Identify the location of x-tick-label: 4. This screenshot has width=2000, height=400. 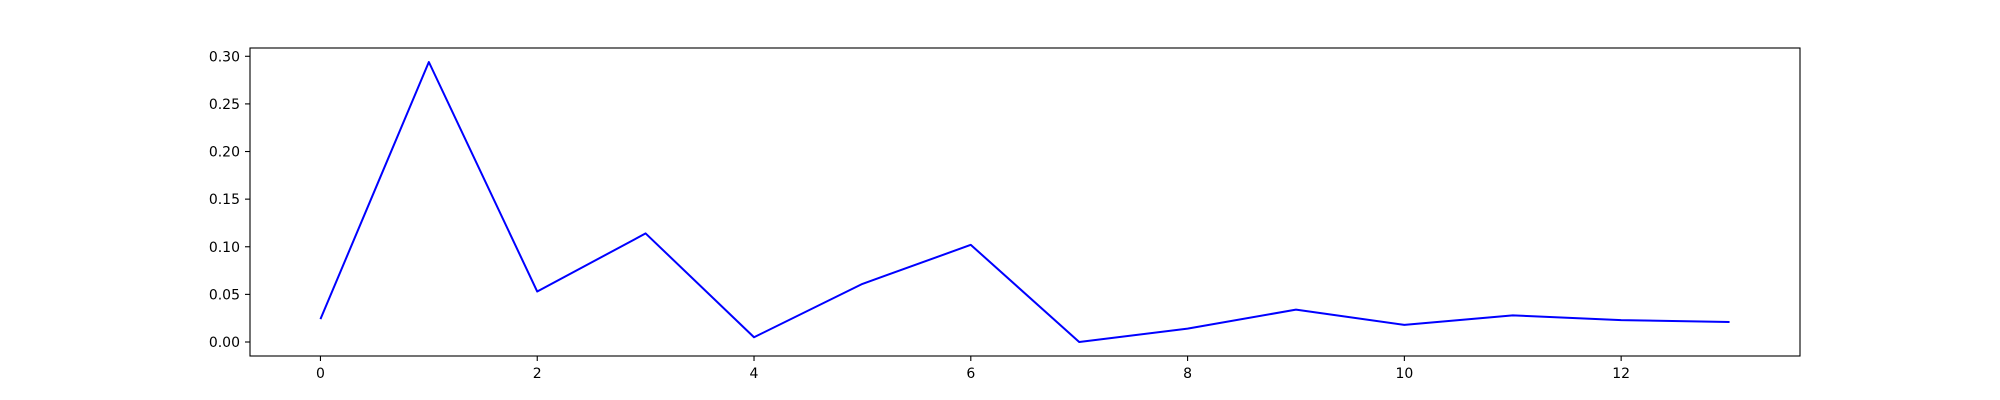
(754, 374).